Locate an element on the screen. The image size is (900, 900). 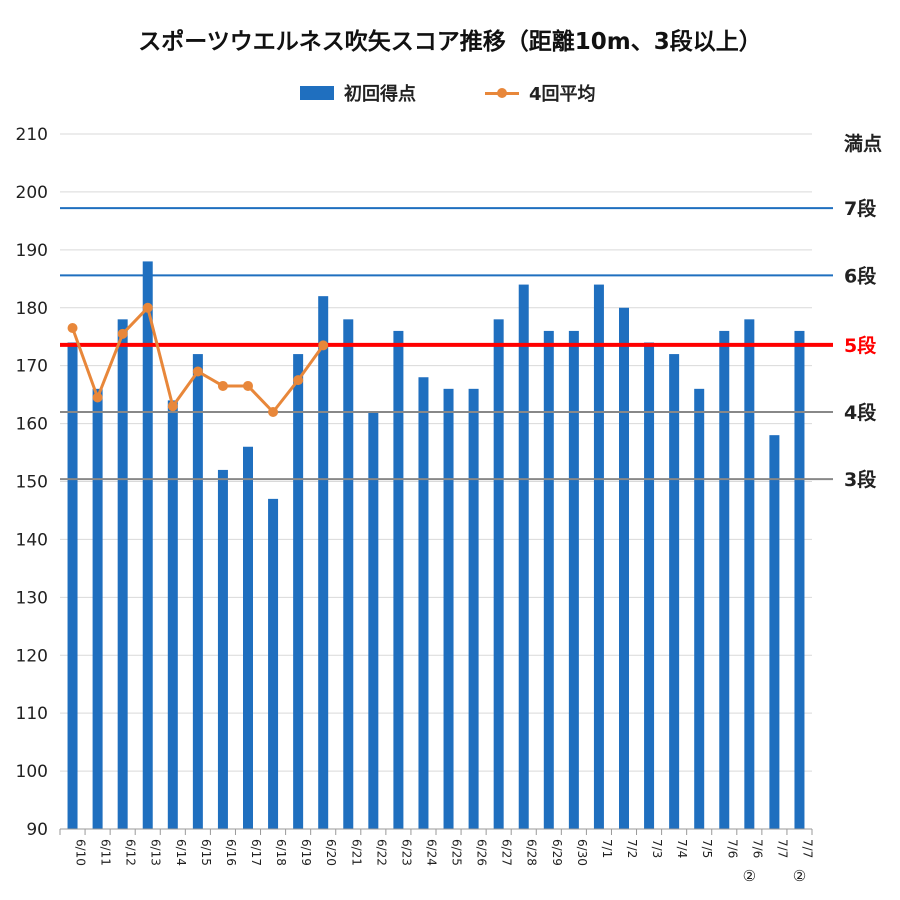
y-tick-label: 140 is located at coordinates (32, 540).